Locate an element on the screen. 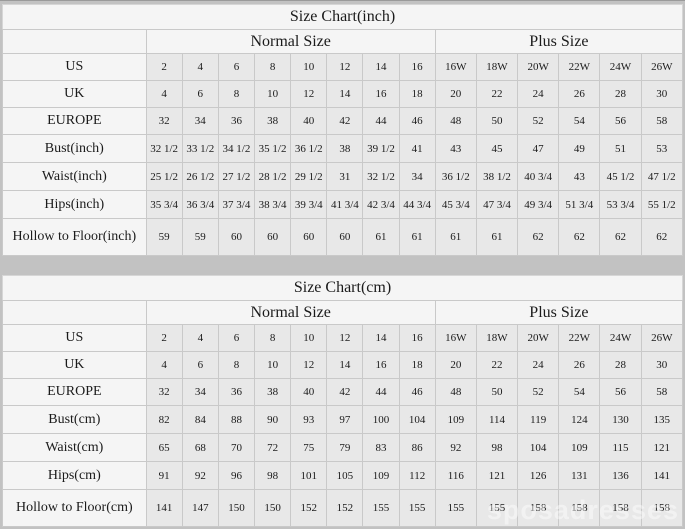 The width and height of the screenshot is (685, 529). size-group-header-row: Normal Size Plus Size is located at coordinates (343, 41).